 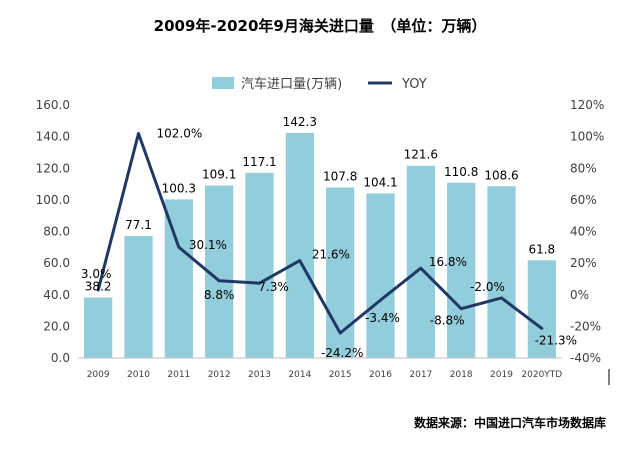 I want to click on y-left-tick-label: 60.0, so click(x=56, y=263).